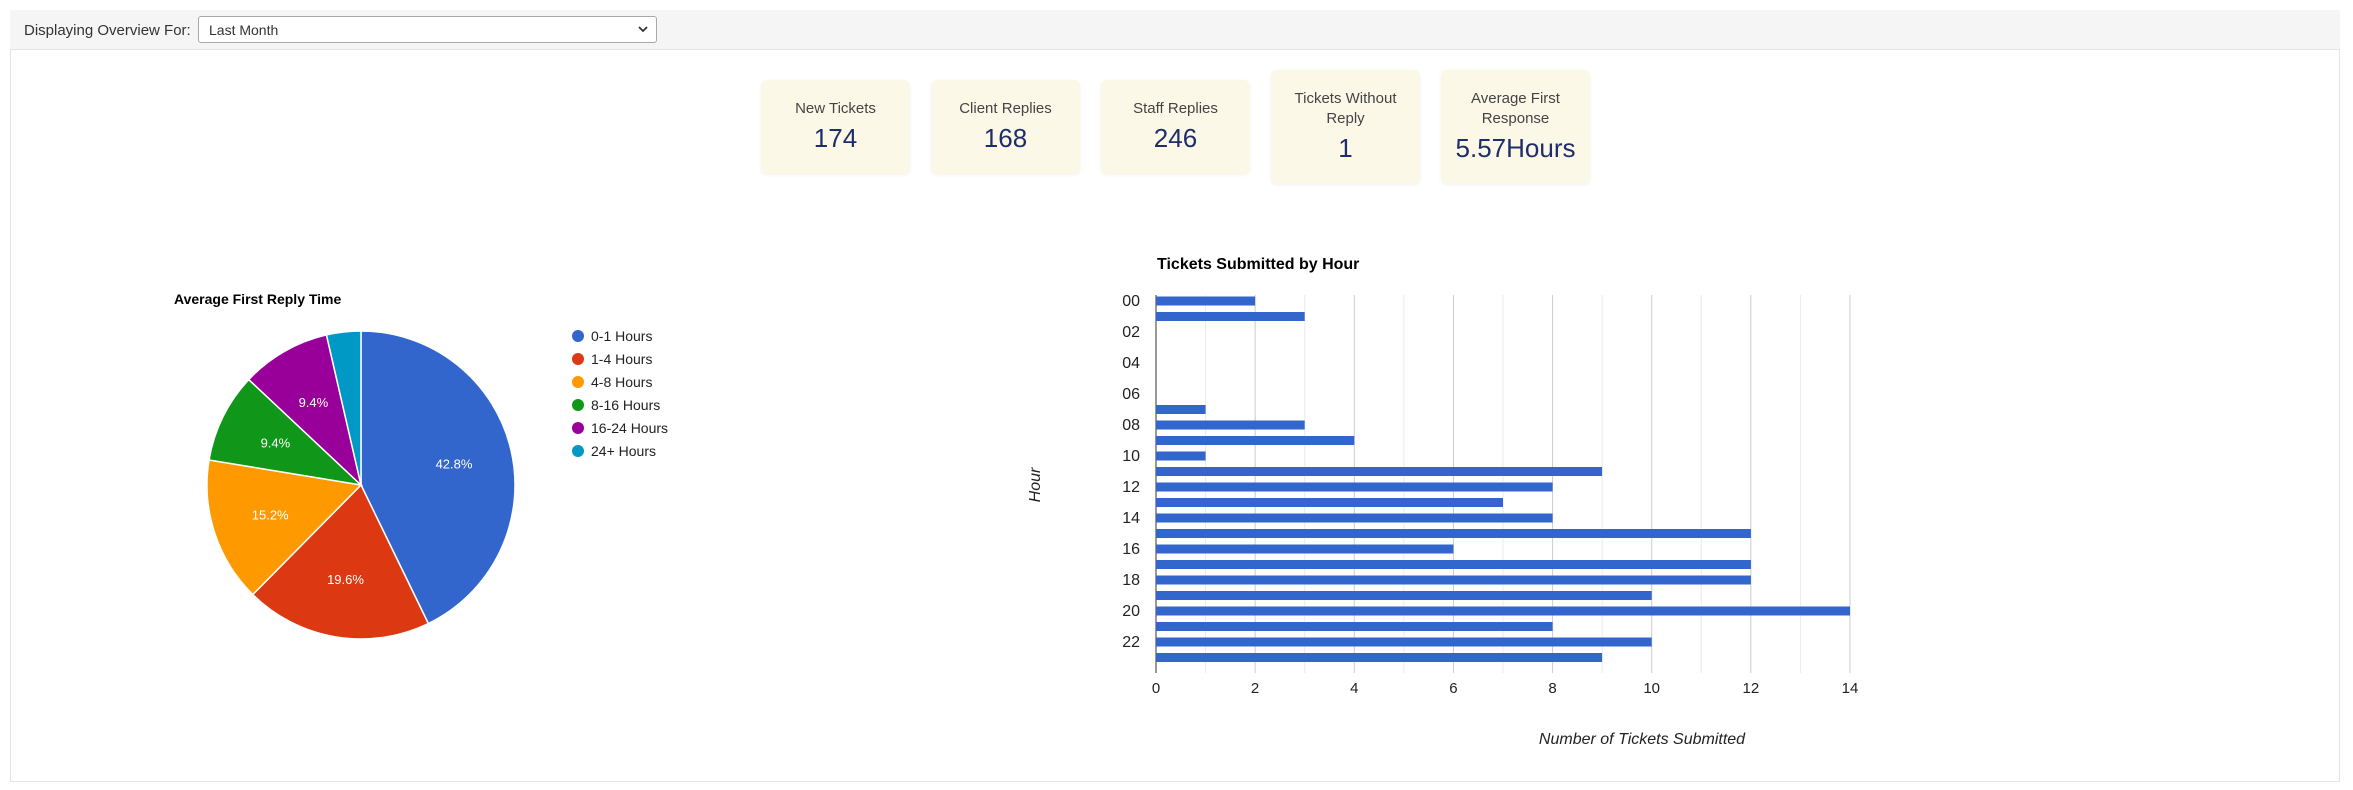  I want to click on y-tick-label: 18, so click(1131, 580).